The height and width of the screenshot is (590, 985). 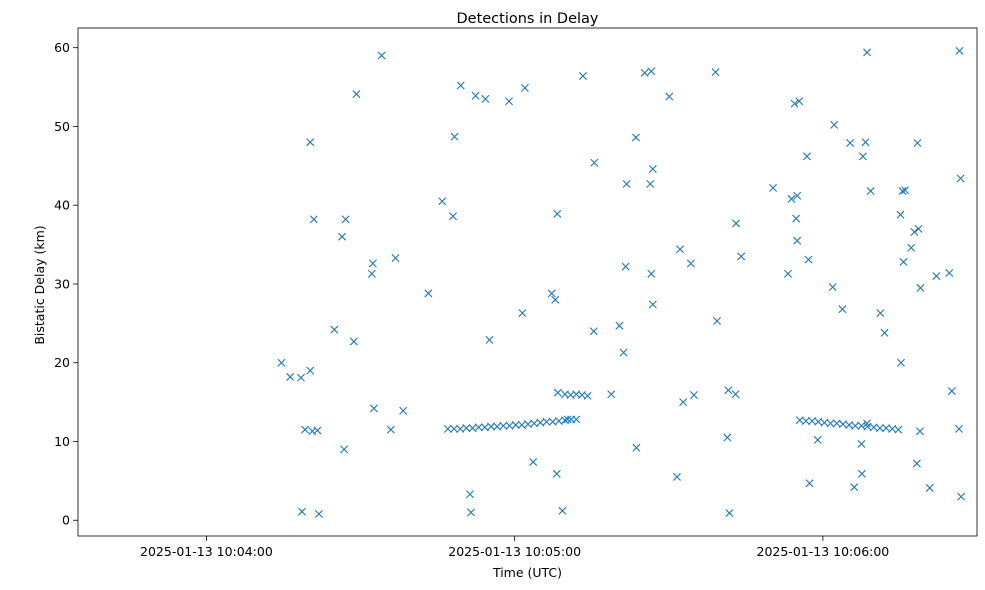 What do you see at coordinates (527, 572) in the screenshot?
I see `x-axis-label: Time (UTC)` at bounding box center [527, 572].